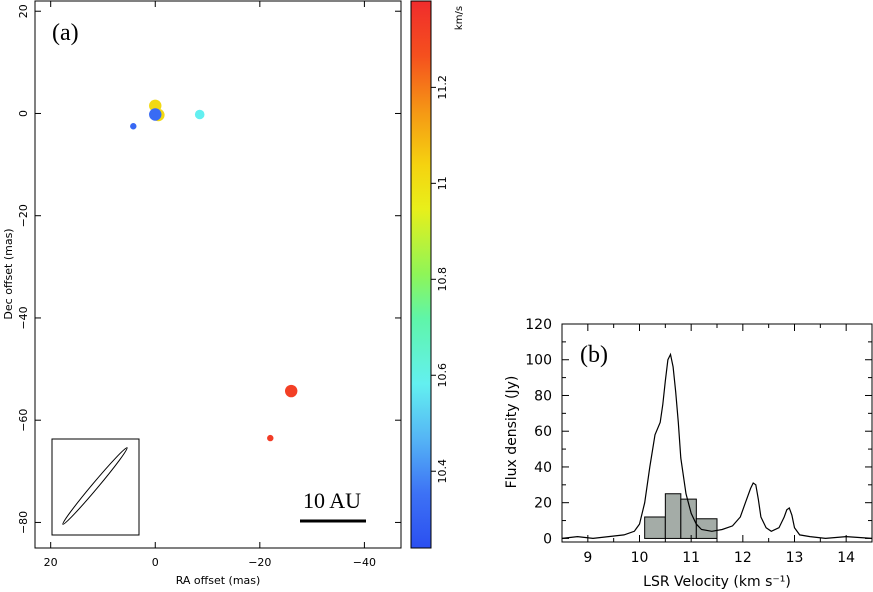  I want to click on a-x-tick-label: −20, so click(259, 562).